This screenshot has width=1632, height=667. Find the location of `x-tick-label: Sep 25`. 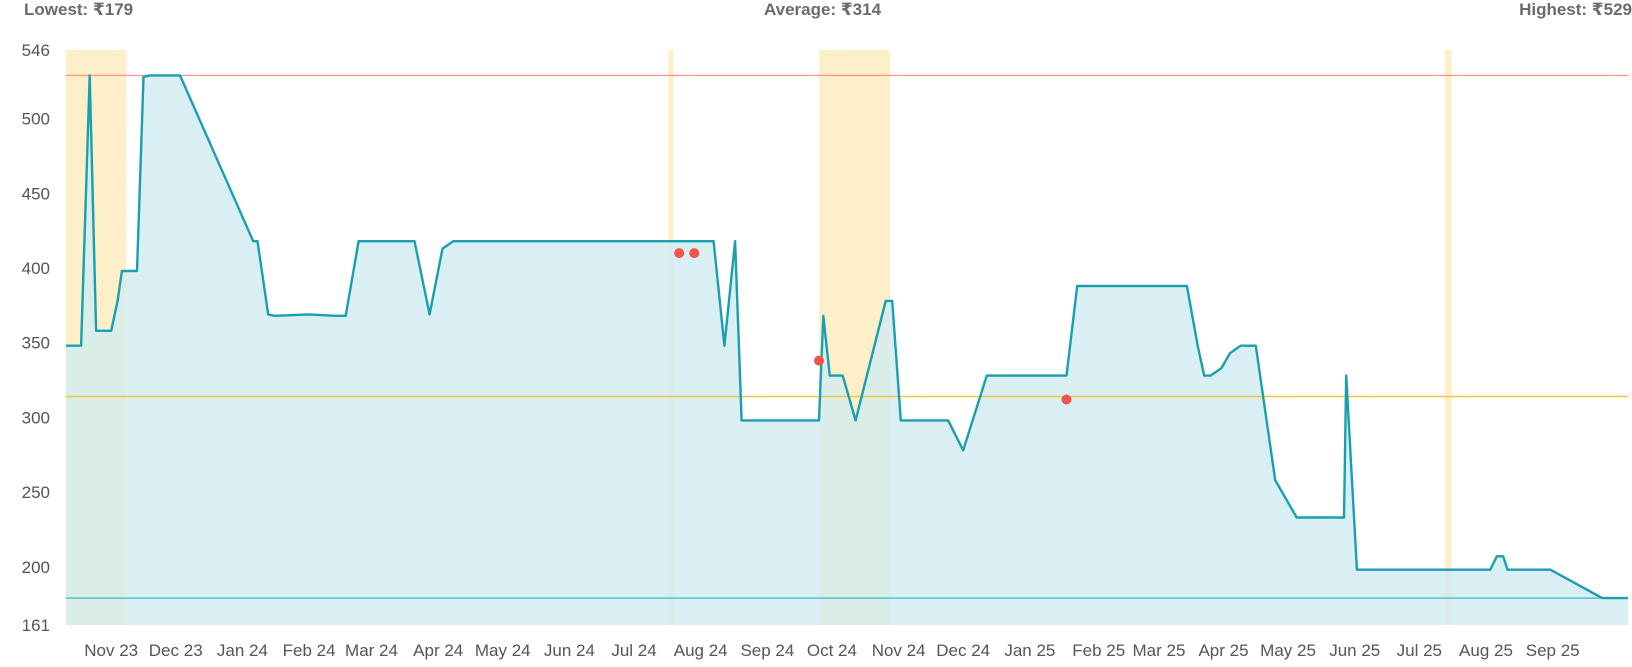

x-tick-label: Sep 25 is located at coordinates (1553, 650).